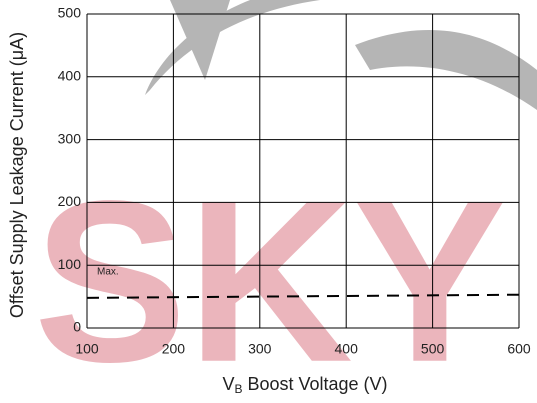 This screenshot has width=537, height=403. Describe the element at coordinates (347, 349) in the screenshot. I see `x-tick-label: 400` at that location.